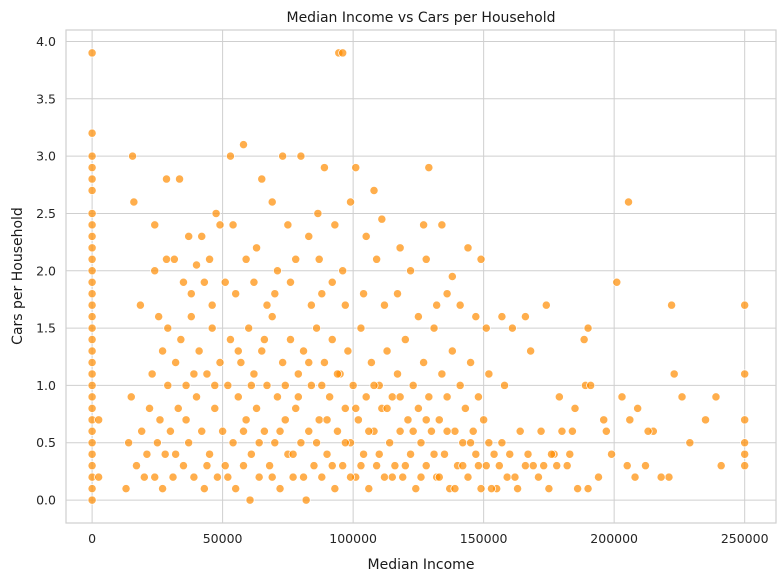 This screenshot has width=784, height=584. I want to click on y-tick-labels: 0.0 0.5 1.0 1.5 2.0 2.5 3.0 3.5 4.0, so click(46, 271).